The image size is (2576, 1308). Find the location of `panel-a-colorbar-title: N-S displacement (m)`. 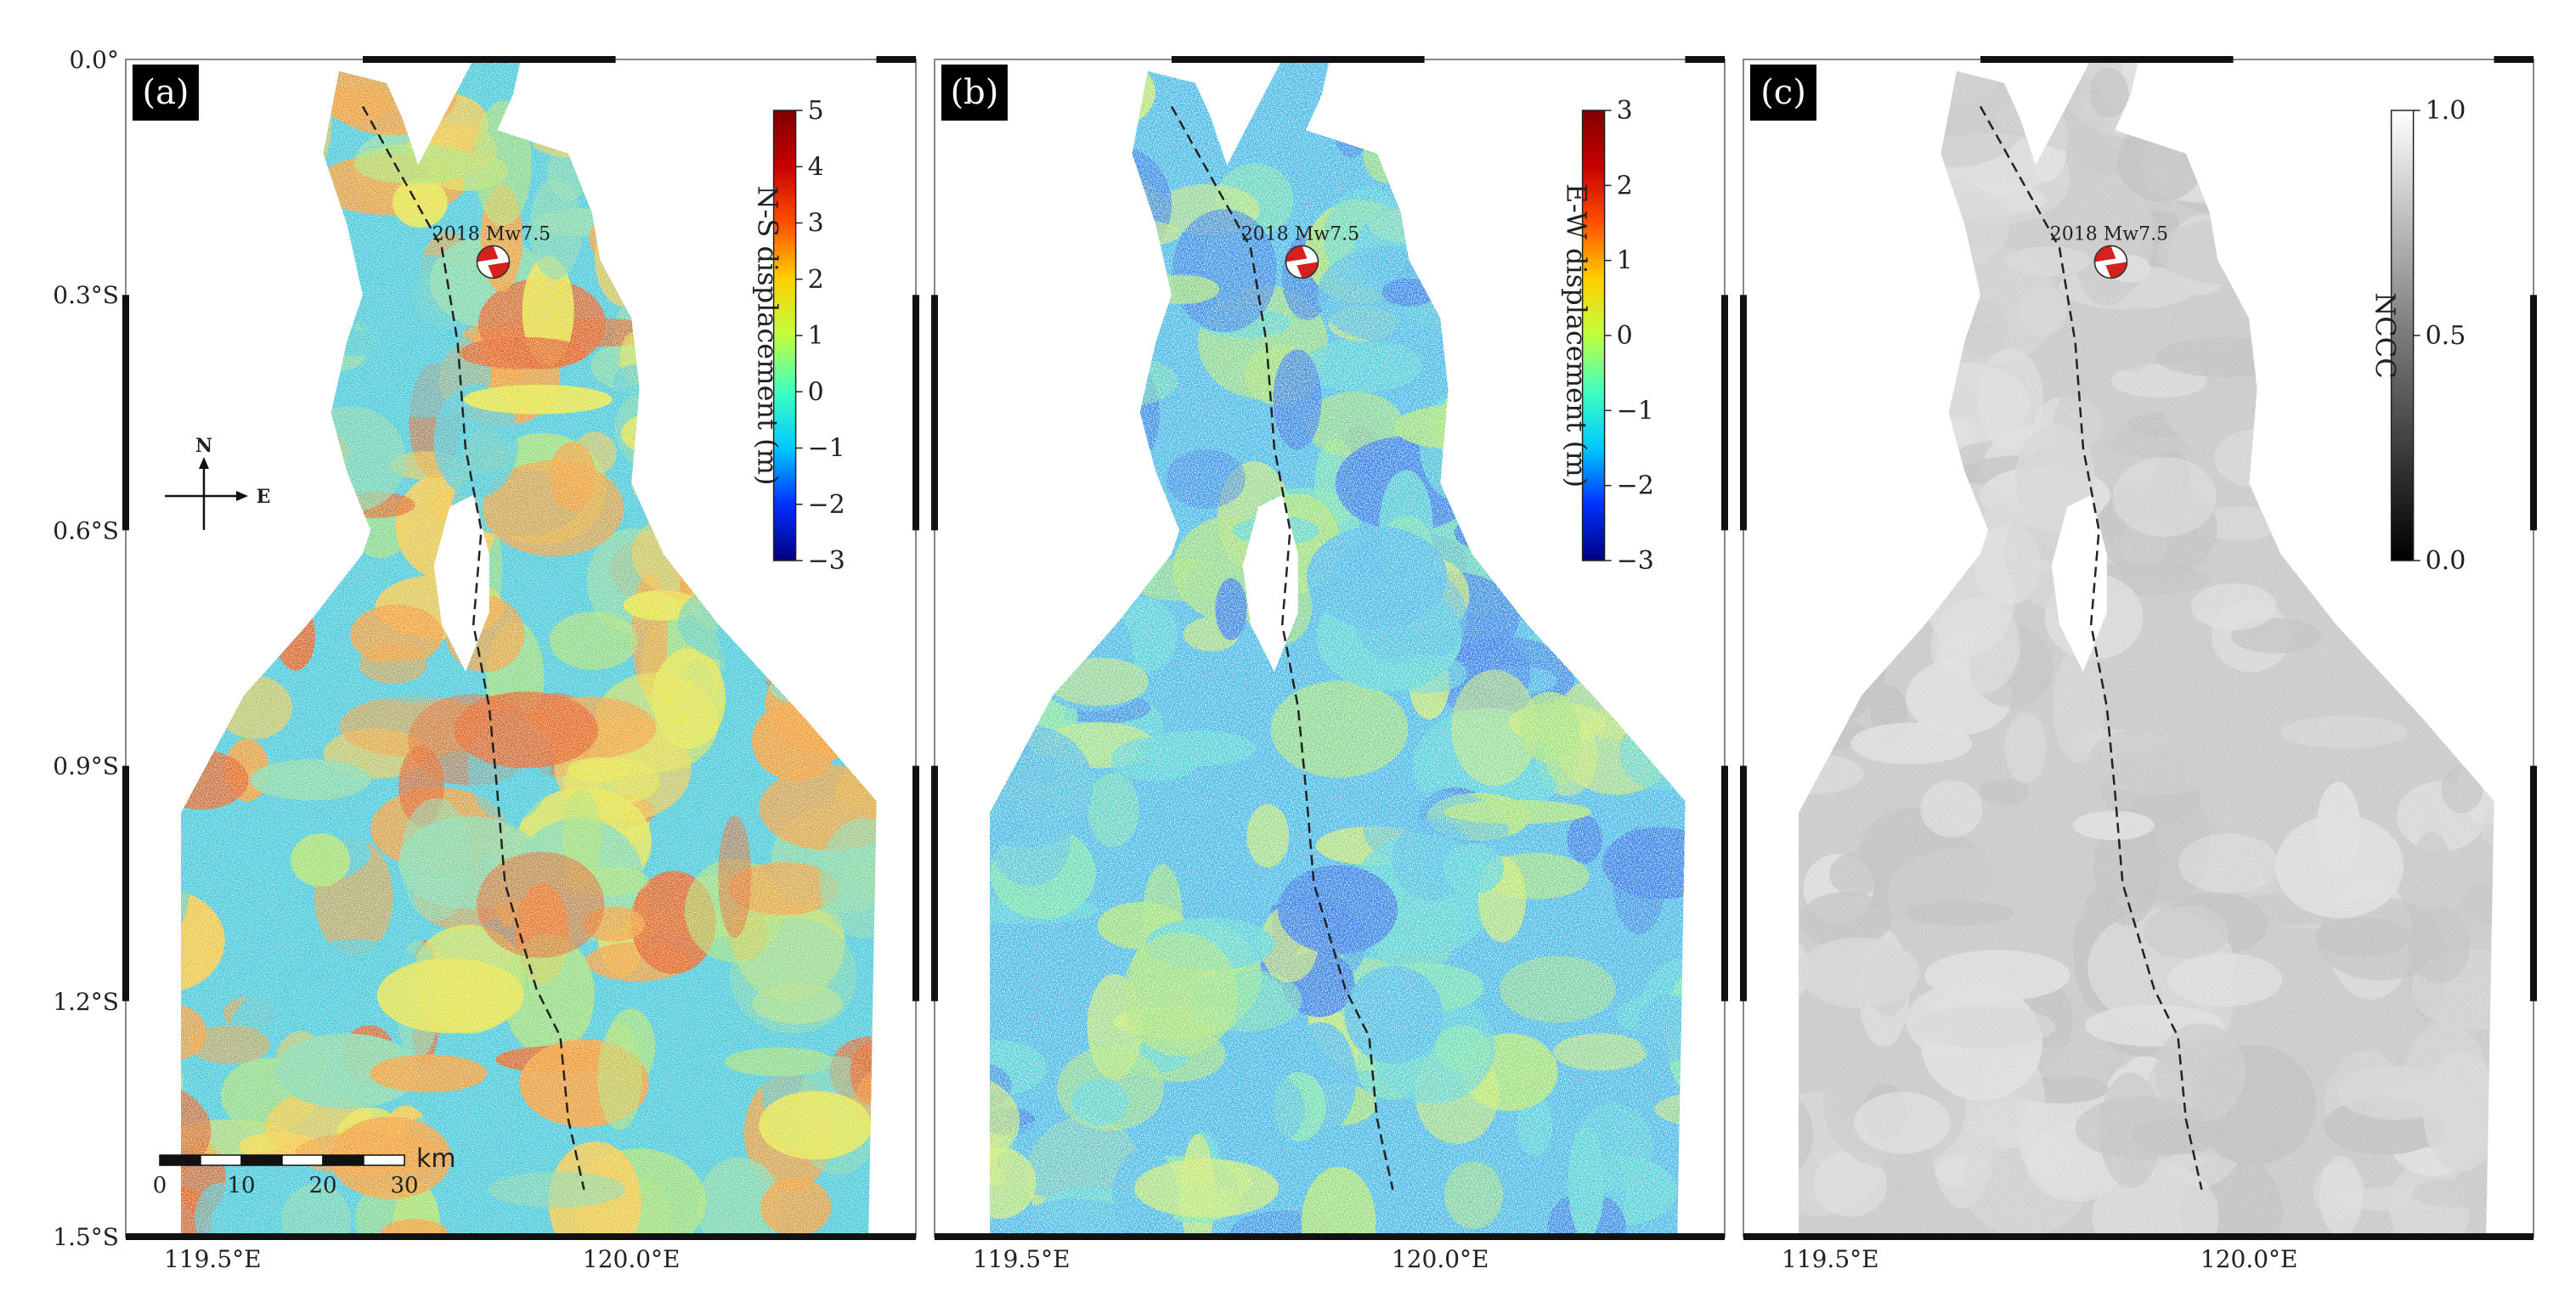

panel-a-colorbar-title: N-S displacement (m) is located at coordinates (768, 336).